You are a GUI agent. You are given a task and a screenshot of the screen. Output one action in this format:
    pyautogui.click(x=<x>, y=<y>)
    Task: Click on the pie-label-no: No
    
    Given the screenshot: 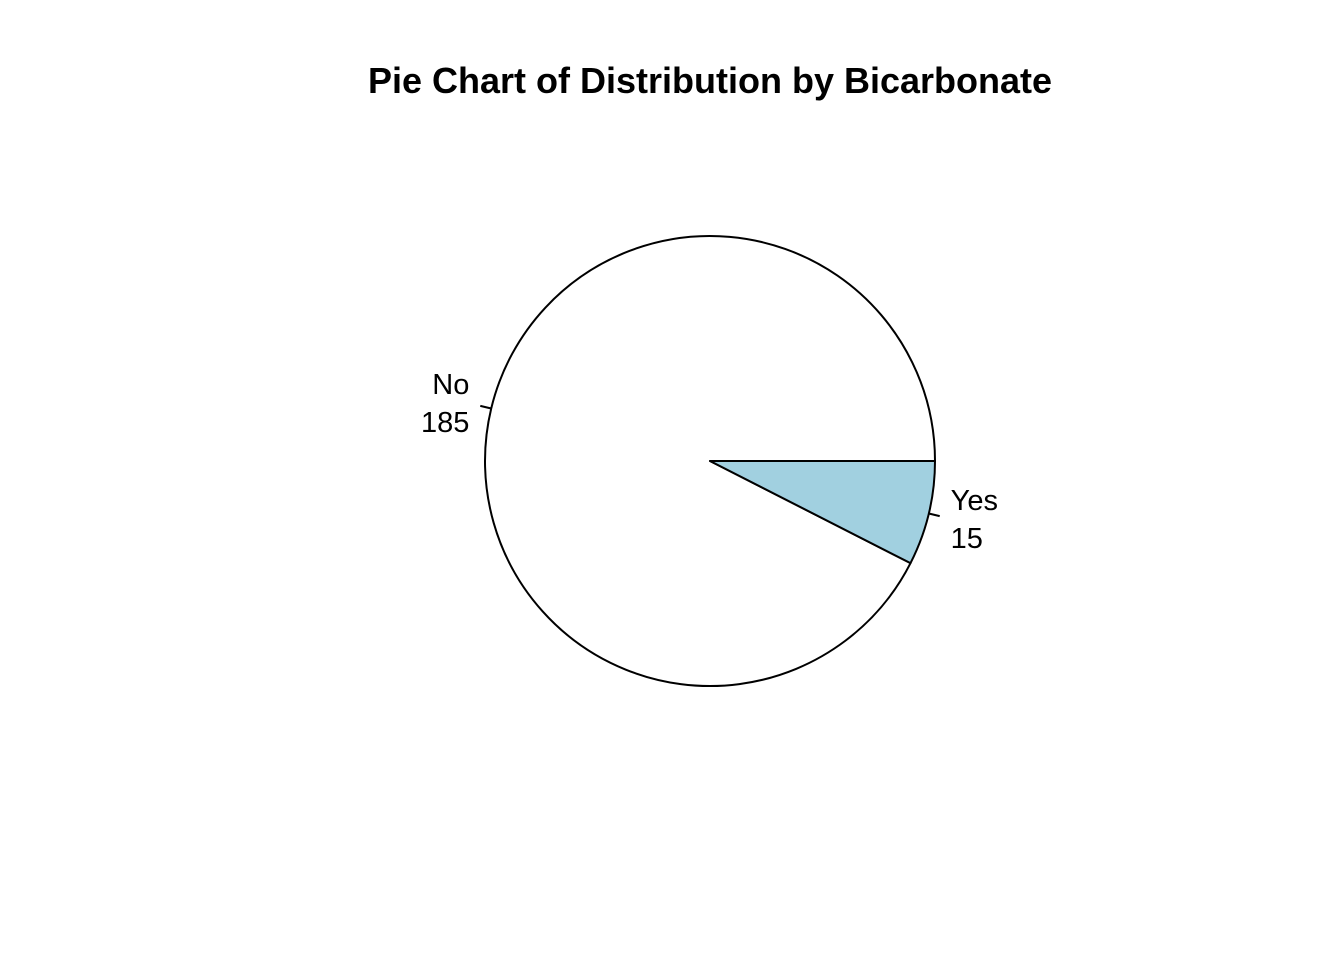 What is the action you would take?
    pyautogui.click(x=450, y=385)
    